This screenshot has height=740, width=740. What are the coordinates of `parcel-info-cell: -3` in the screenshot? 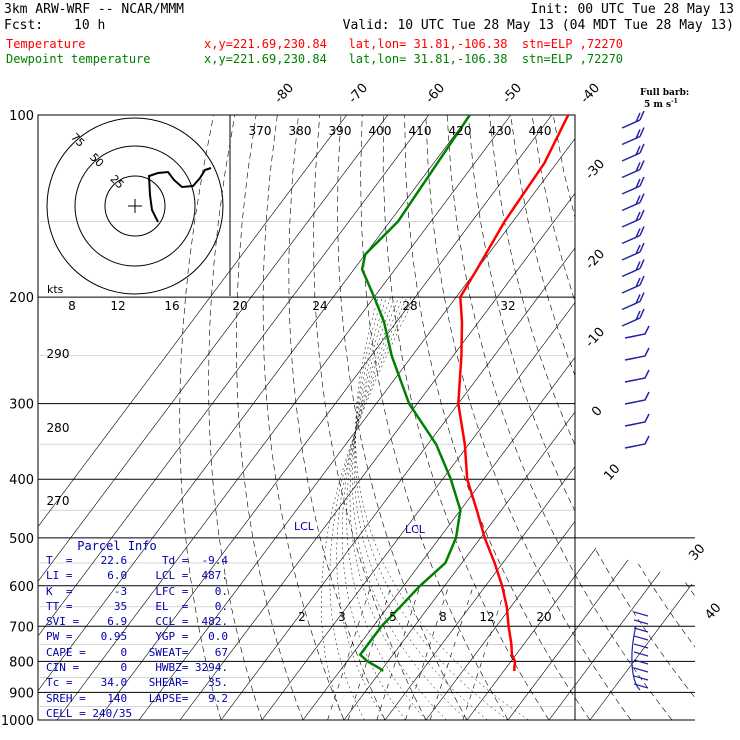 It's located at (120, 591).